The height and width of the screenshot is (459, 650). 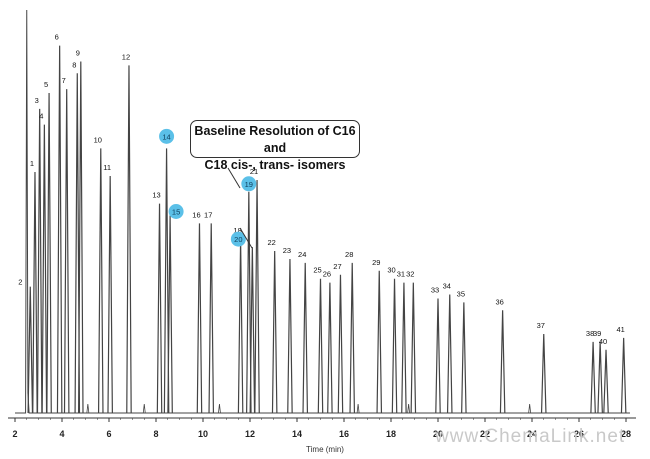 What do you see at coordinates (272, 242) in the screenshot?
I see `peak-label-22: 22` at bounding box center [272, 242].